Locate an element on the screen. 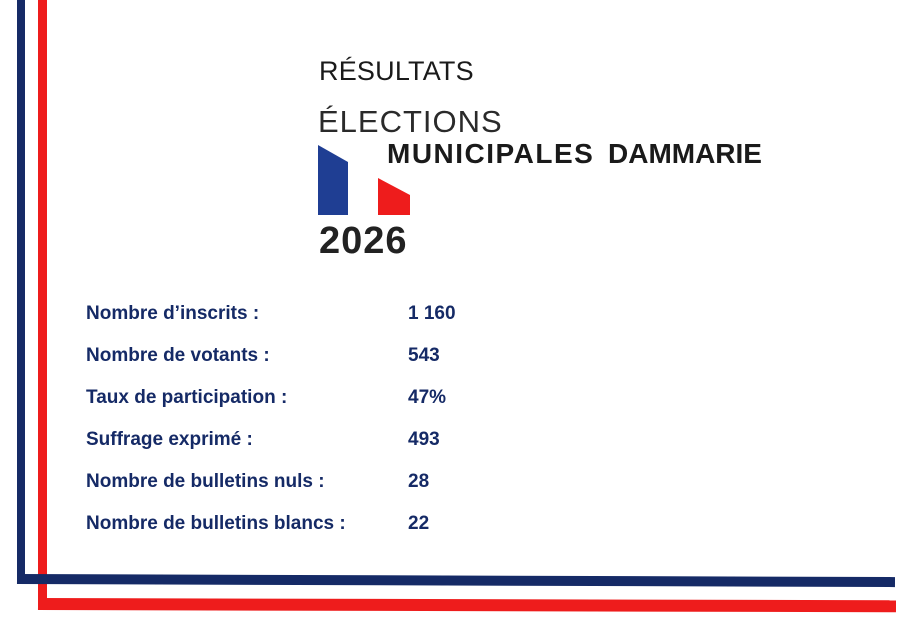  stat-label: Nombre de votants : is located at coordinates (178, 355).